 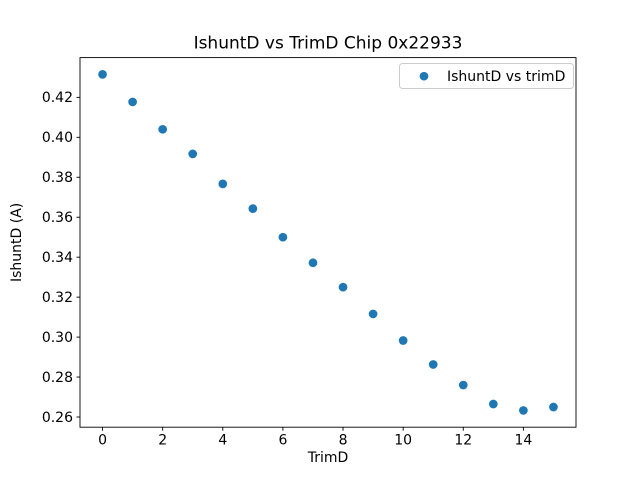 I want to click on chart-title: IshuntD vs TrimD Chip 0x22933, so click(x=328, y=44).